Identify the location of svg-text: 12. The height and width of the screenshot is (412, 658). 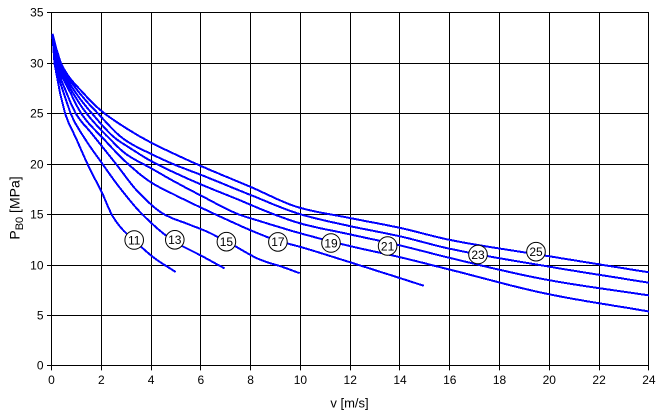
(351, 380).